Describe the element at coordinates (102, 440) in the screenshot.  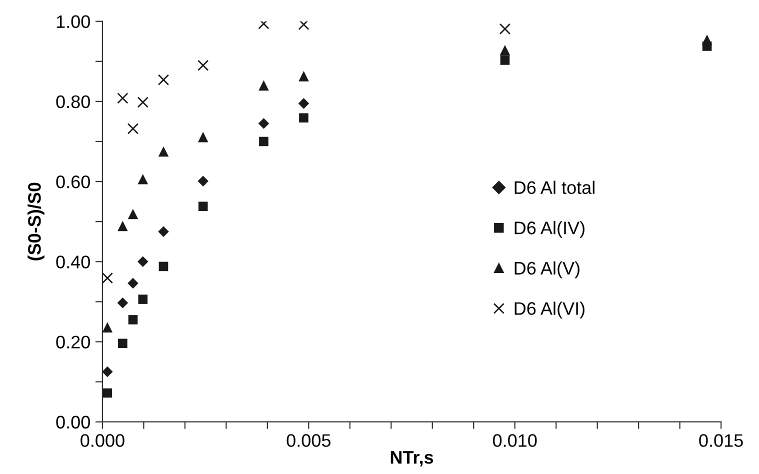
I see `x-tick-label: 0.000` at that location.